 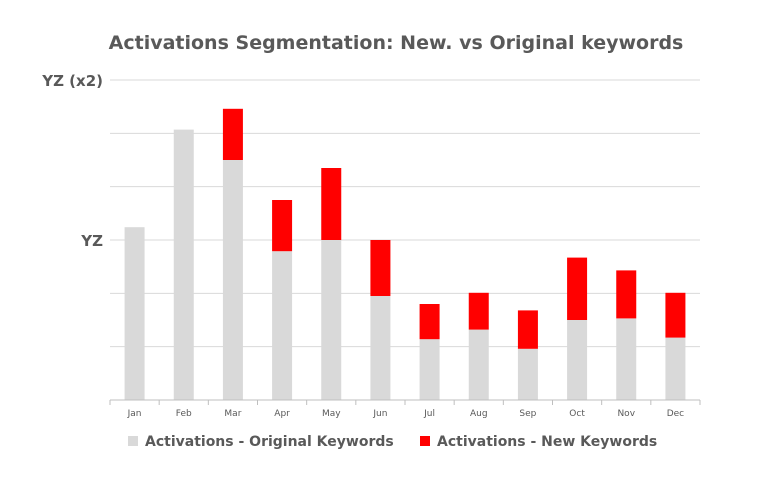 What do you see at coordinates (72, 81) in the screenshot?
I see `y-tick-label: YZ (x2)` at bounding box center [72, 81].